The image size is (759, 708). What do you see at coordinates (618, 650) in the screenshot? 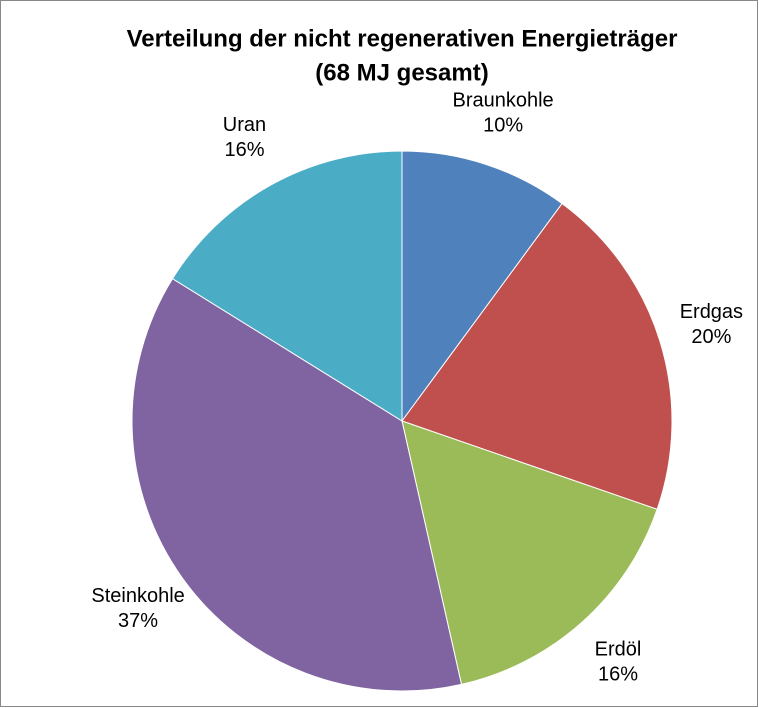
I see `slice-label: Erdöl` at bounding box center [618, 650].